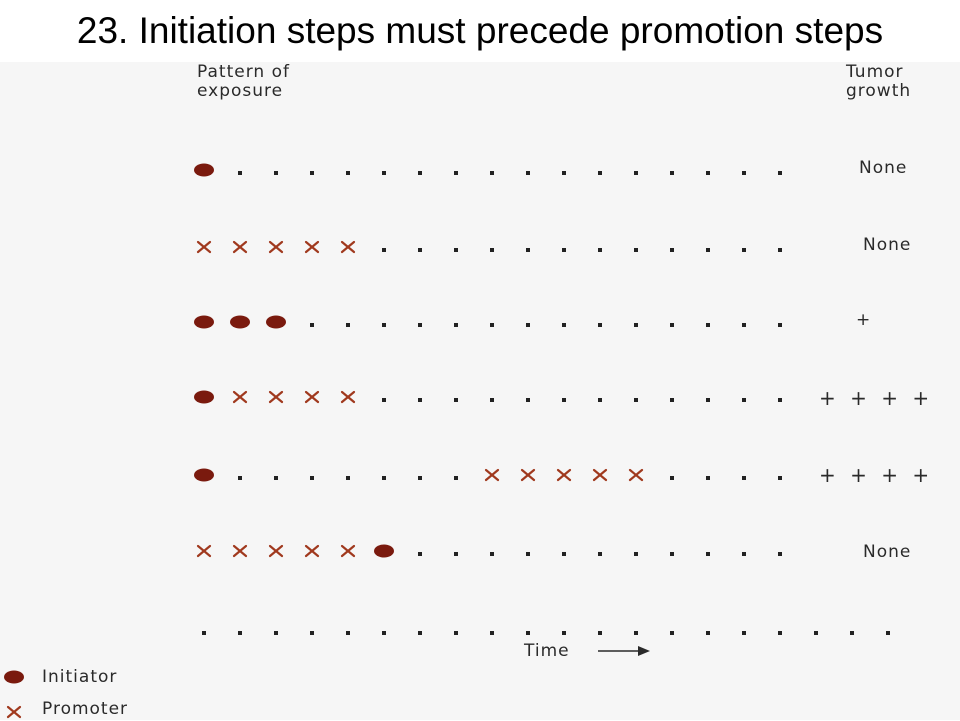 Image resolution: width=960 pixels, height=721 pixels. What do you see at coordinates (80, 677) in the screenshot?
I see `legend-initiator-label: Initiator` at bounding box center [80, 677].